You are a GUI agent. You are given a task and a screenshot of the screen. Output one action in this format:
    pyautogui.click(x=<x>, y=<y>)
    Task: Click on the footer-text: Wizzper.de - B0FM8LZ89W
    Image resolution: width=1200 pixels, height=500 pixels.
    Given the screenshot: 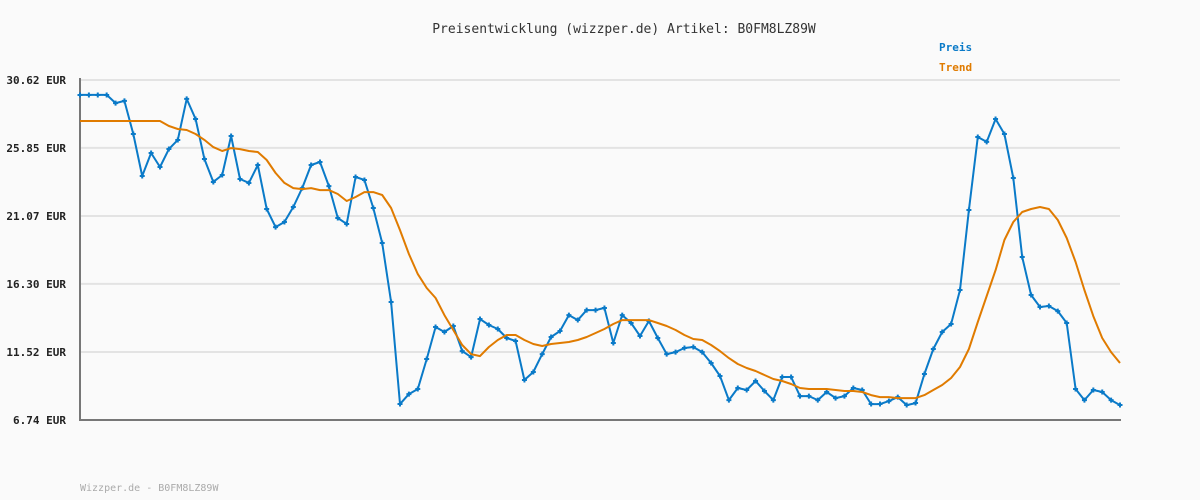 What is the action you would take?
    pyautogui.click(x=149, y=488)
    